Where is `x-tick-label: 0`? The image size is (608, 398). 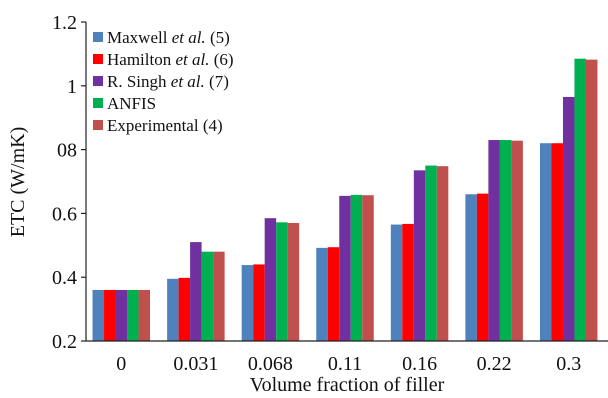 x-tick-label: 0 is located at coordinates (121, 364).